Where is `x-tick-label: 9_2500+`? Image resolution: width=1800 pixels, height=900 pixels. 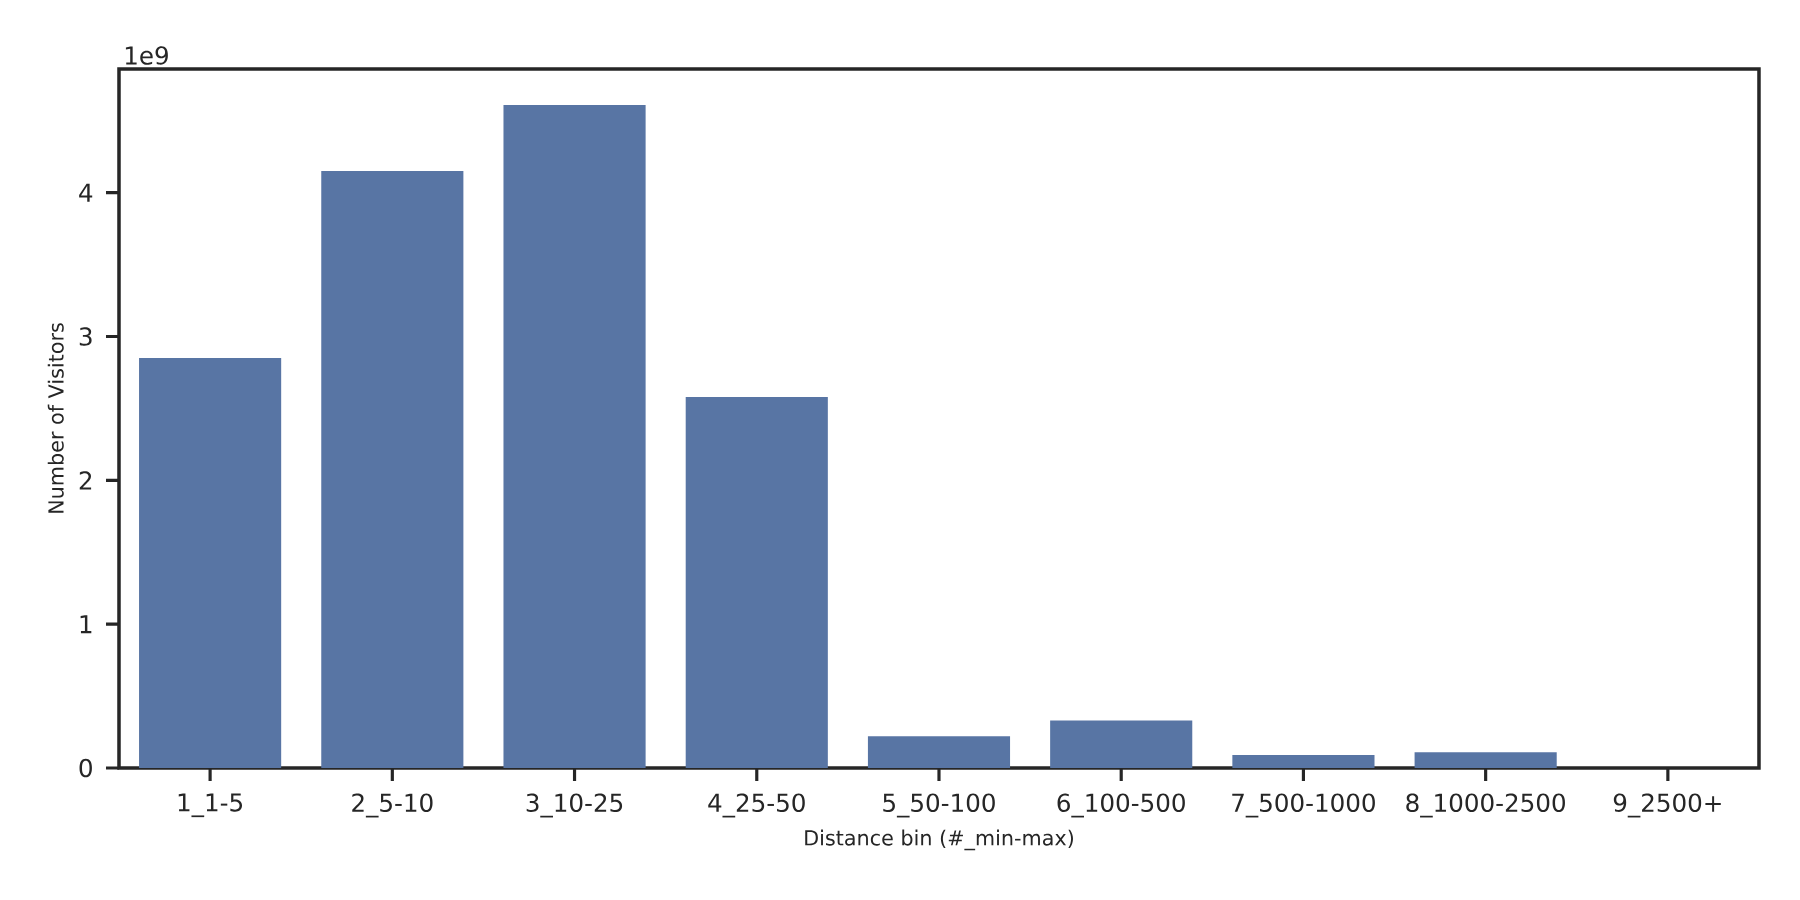 x-tick-label: 9_2500+ is located at coordinates (1667, 805).